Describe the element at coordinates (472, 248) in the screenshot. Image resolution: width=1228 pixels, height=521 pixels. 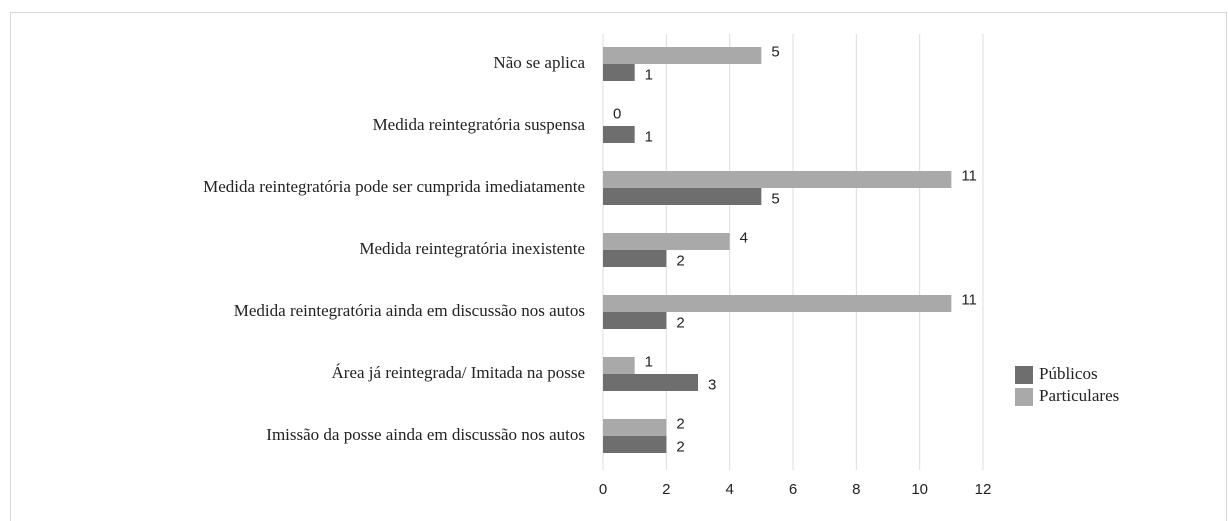
I see `category-label: Medida reintegratória inexistente` at that location.